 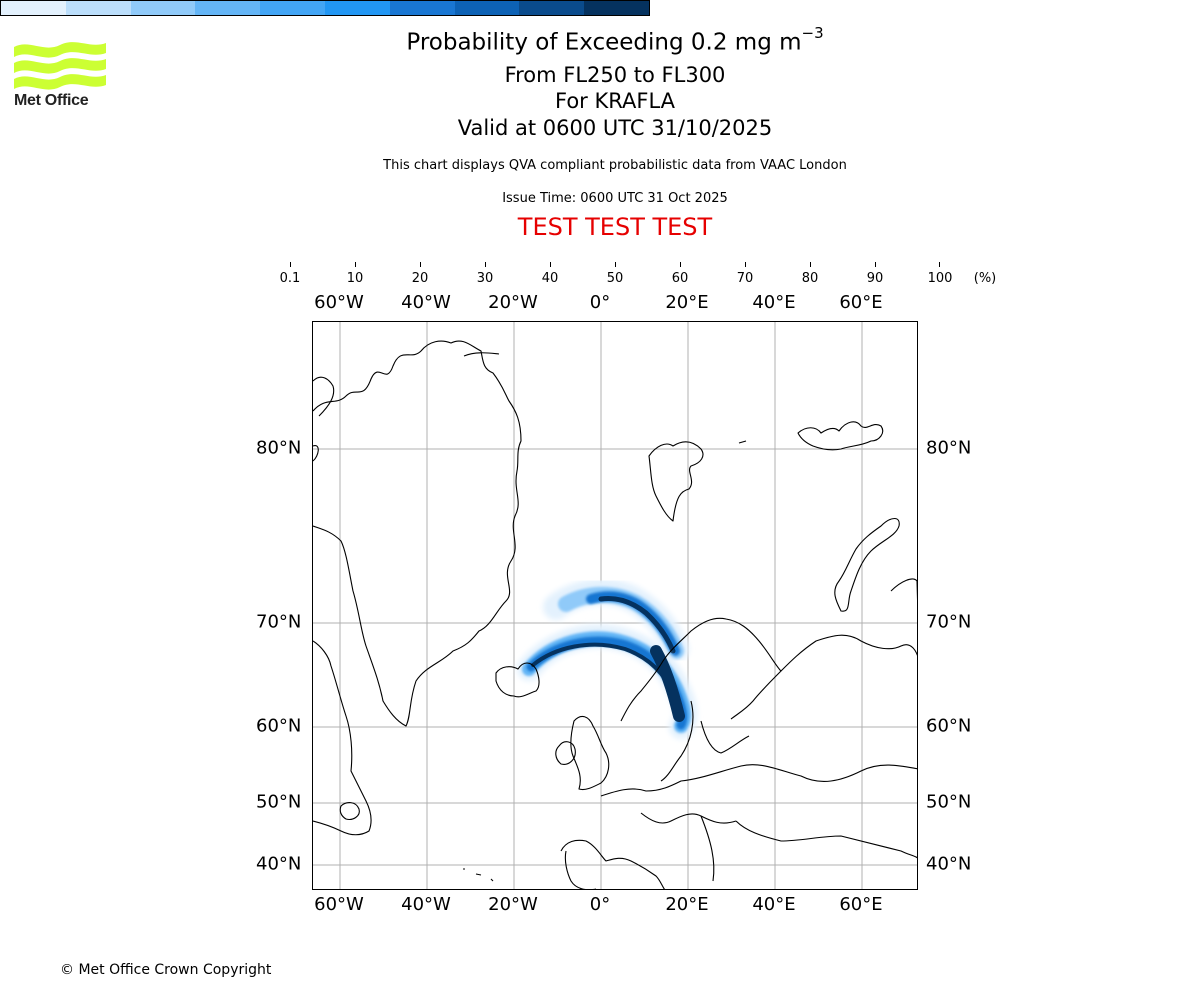 I want to click on colorbar-tick-label: 40, so click(x=550, y=278).